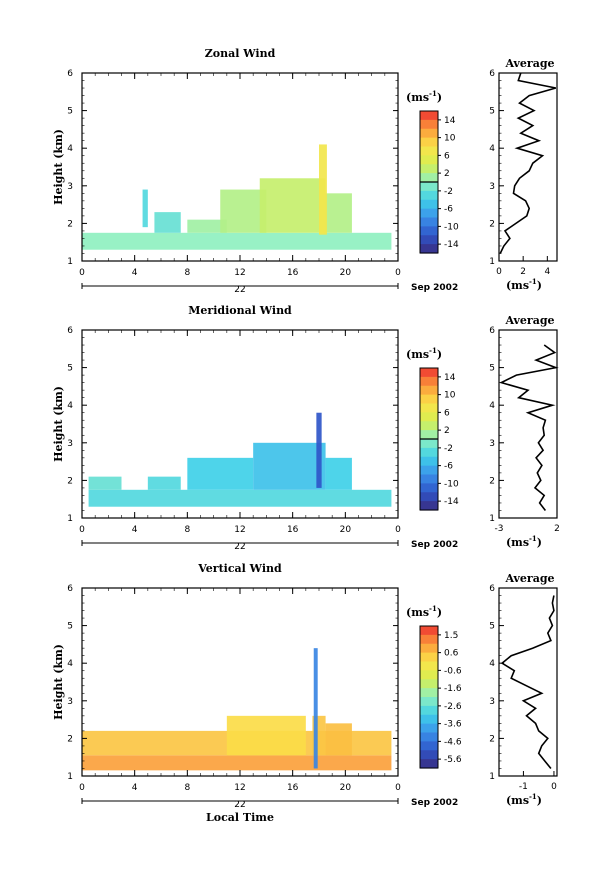  I want to click on colorbar-tick-label: -0.6, so click(453, 671).